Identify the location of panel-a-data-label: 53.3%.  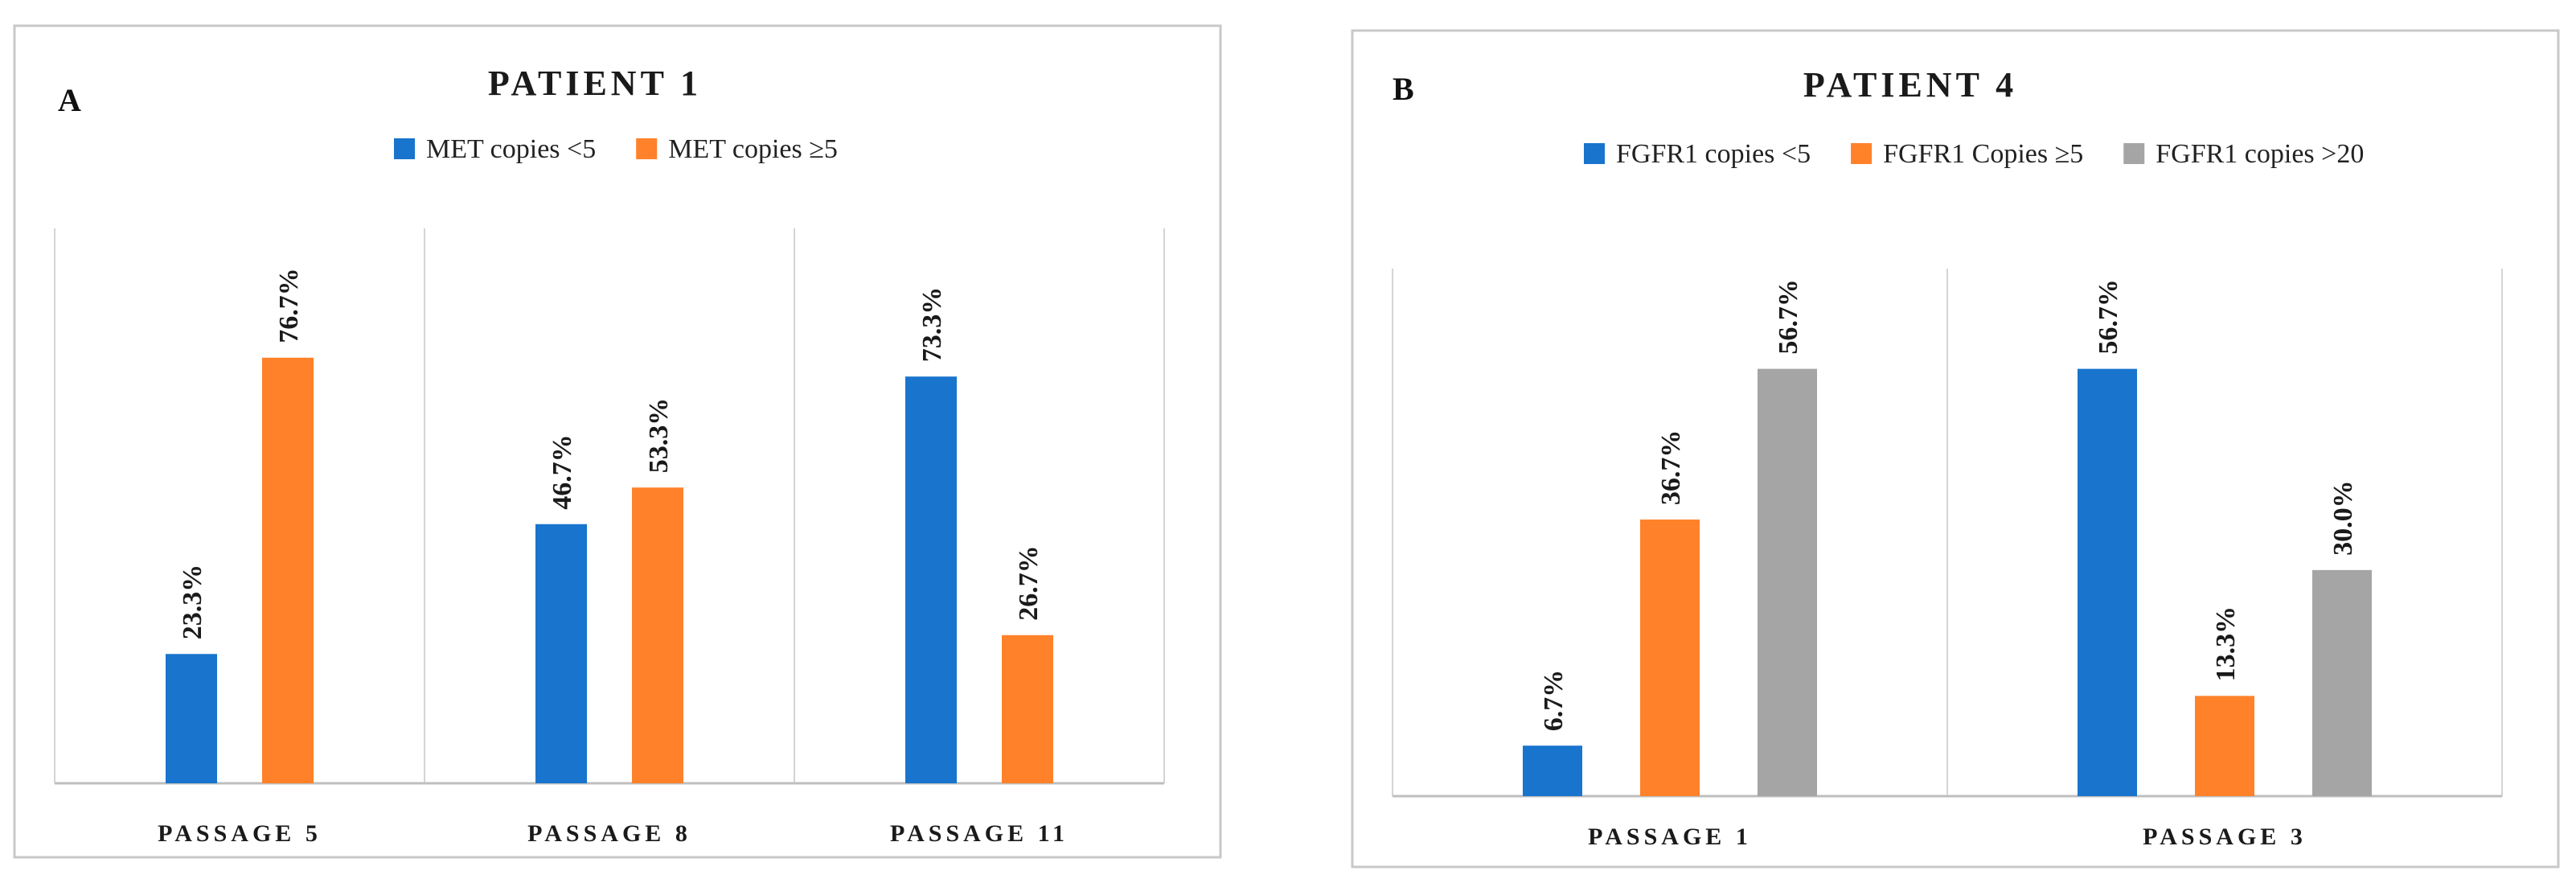
(659, 436).